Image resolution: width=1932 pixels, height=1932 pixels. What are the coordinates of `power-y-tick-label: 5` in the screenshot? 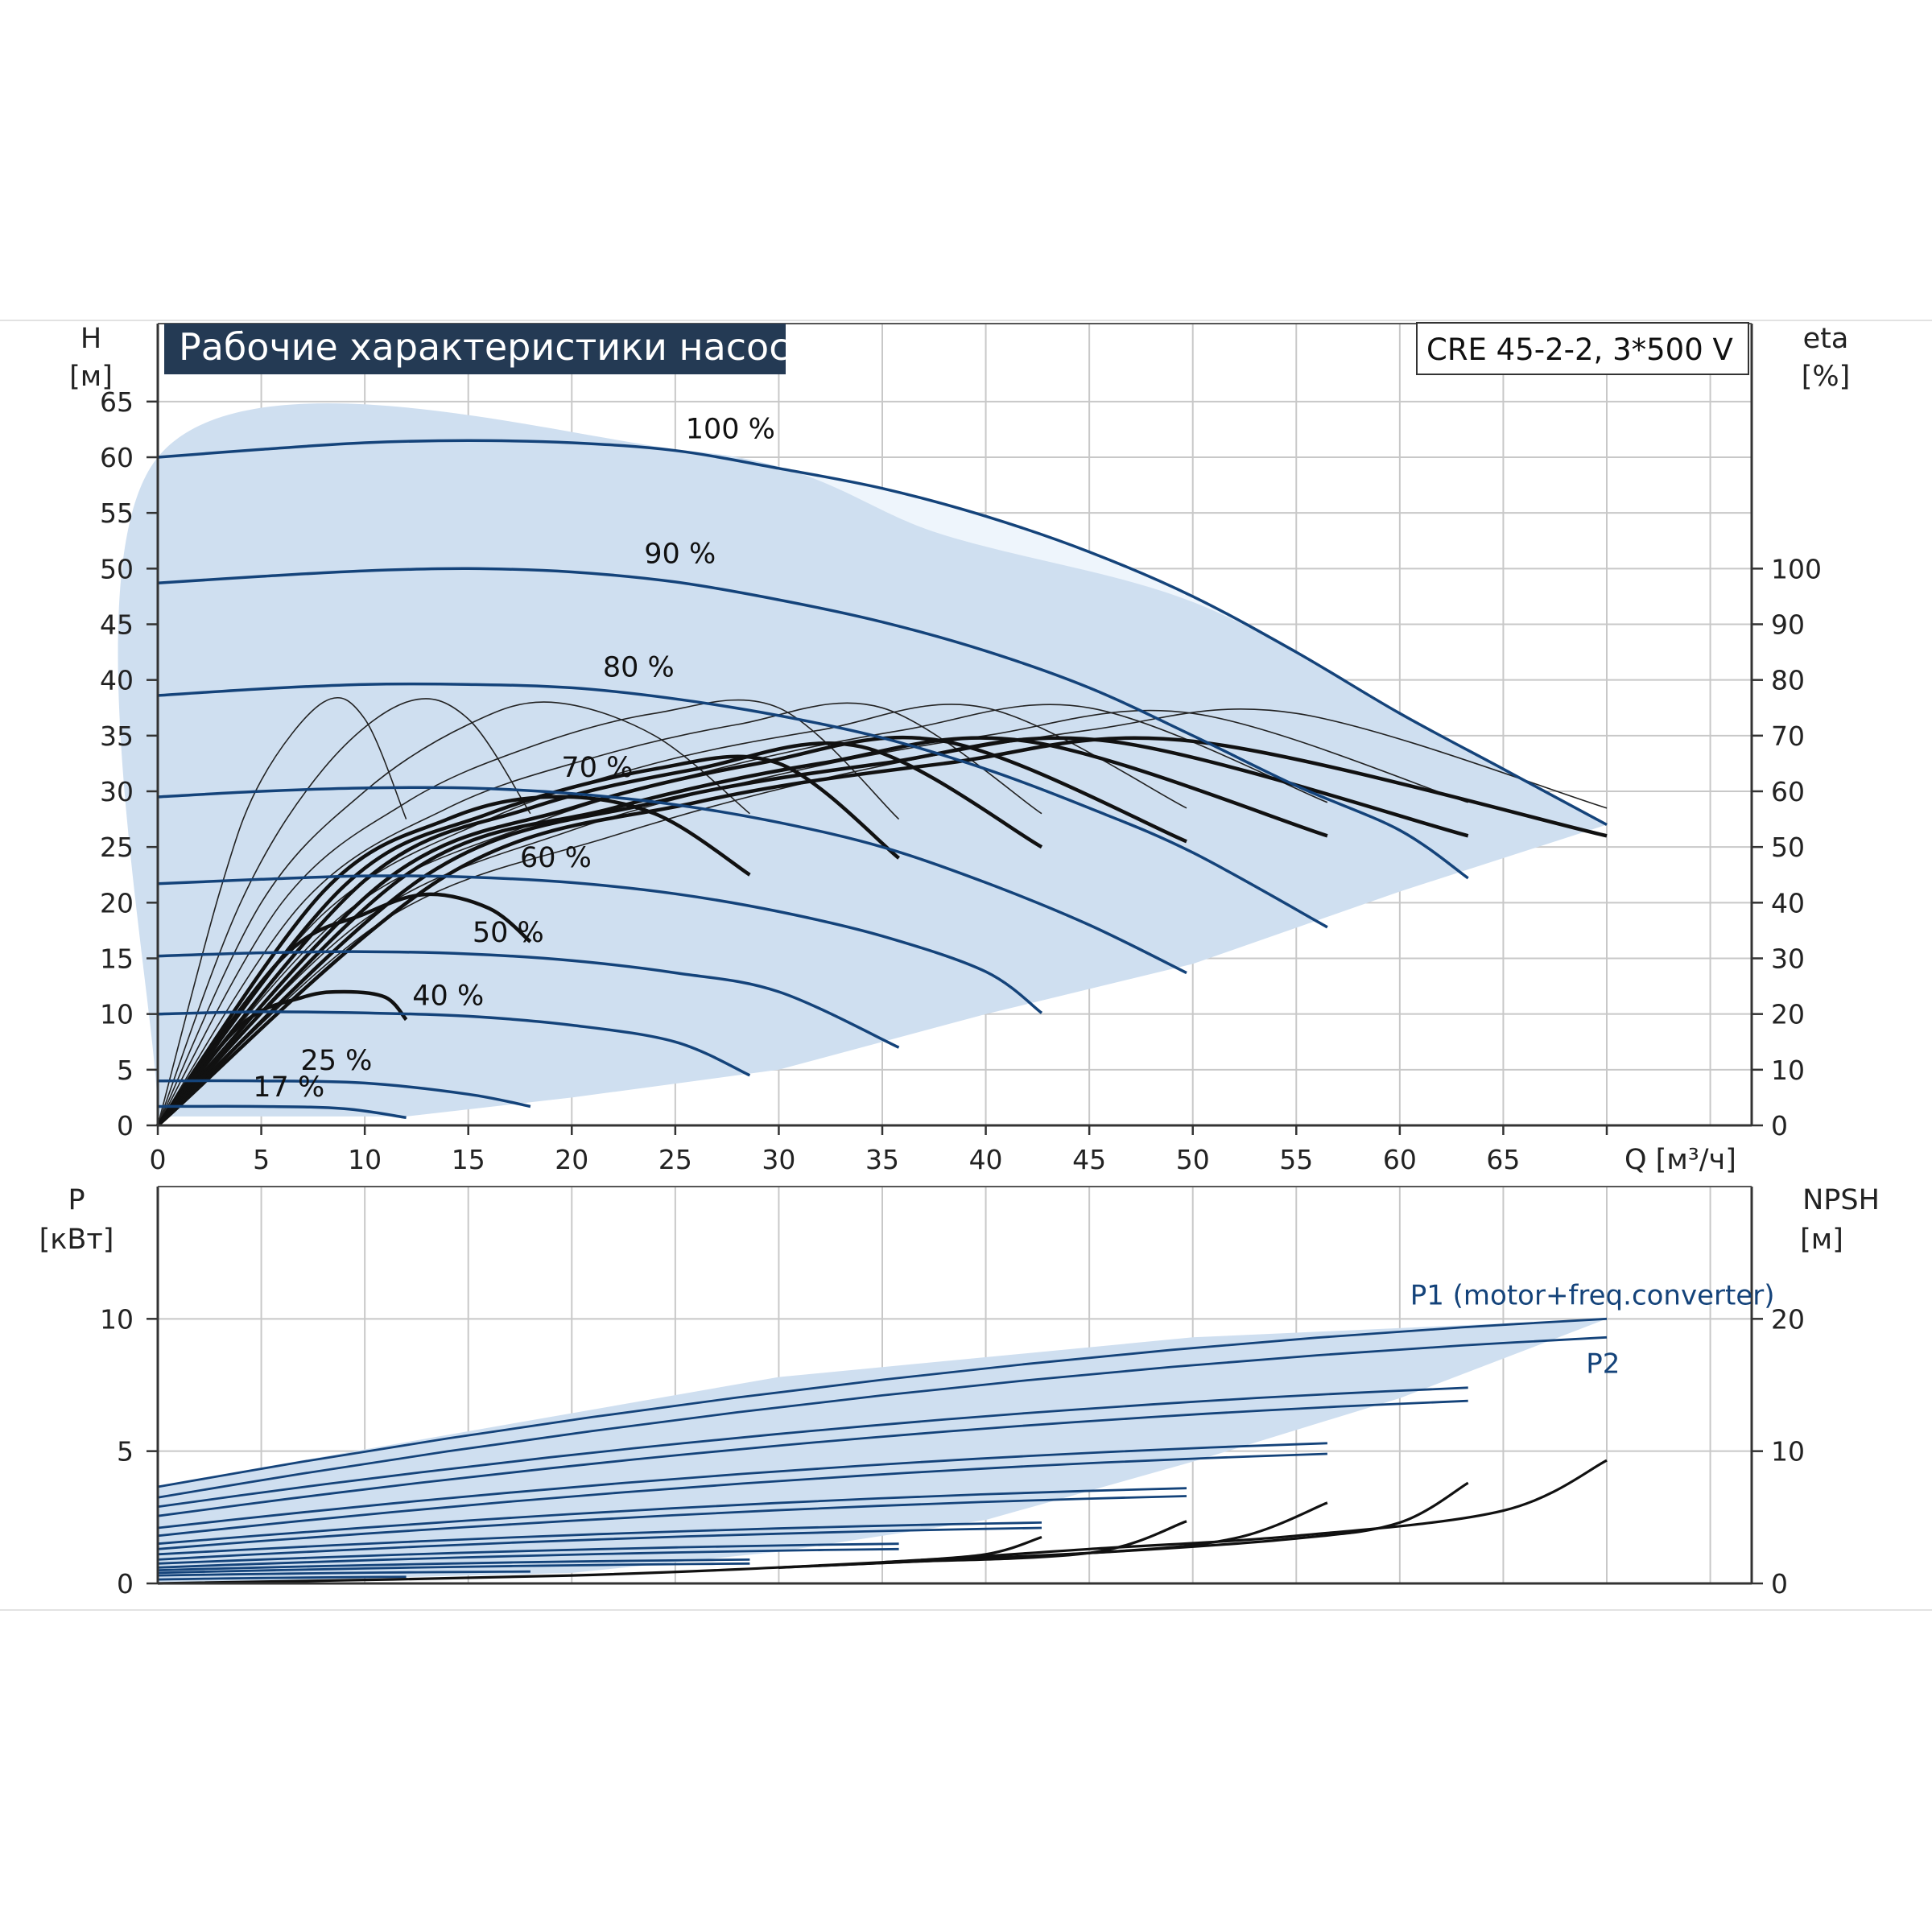 It's located at (126, 1452).